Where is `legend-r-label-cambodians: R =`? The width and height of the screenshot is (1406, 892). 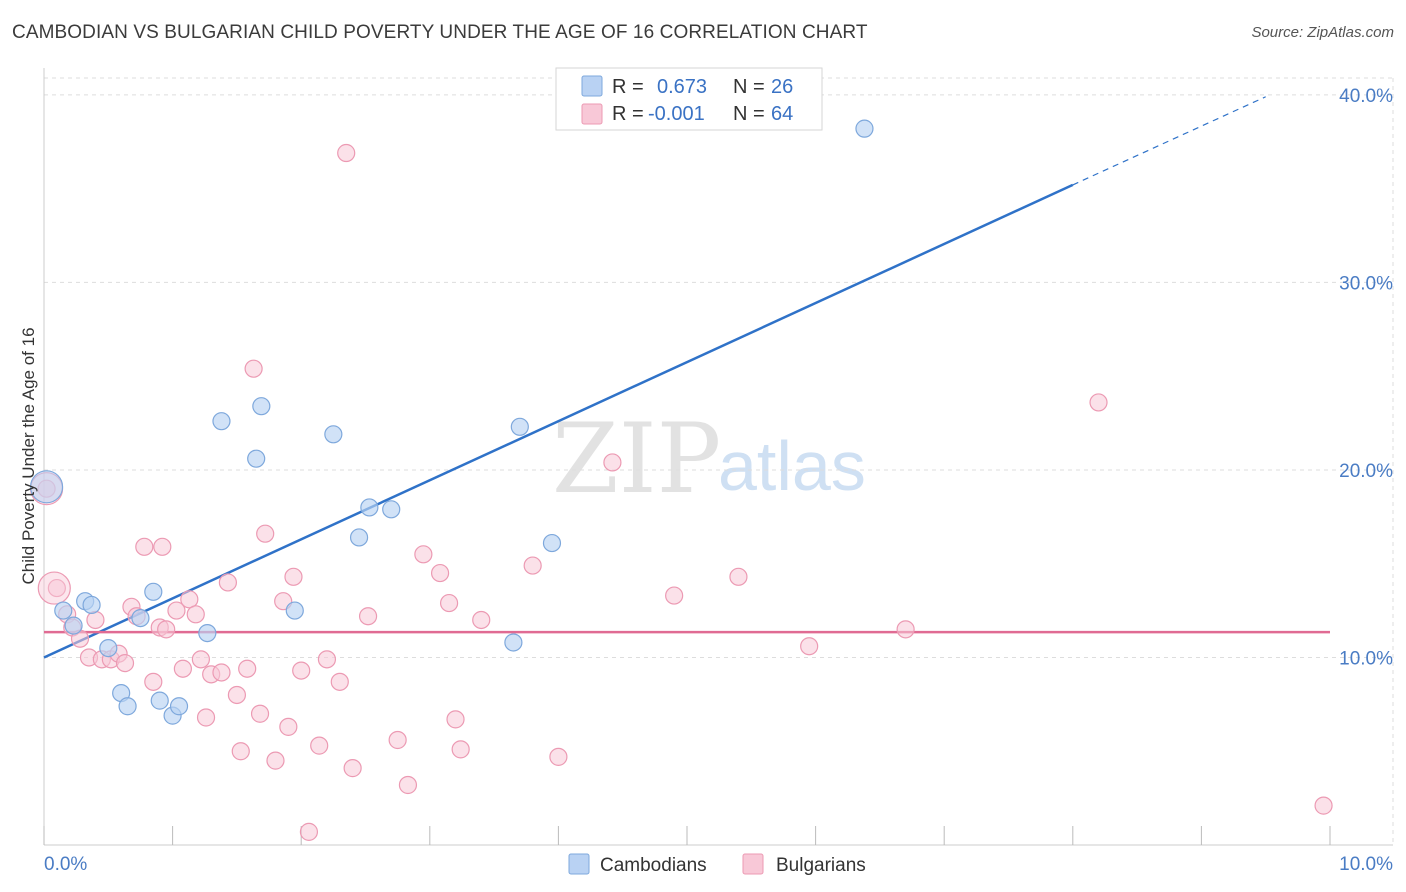 legend-r-label-cambodians: R = is located at coordinates (628, 87).